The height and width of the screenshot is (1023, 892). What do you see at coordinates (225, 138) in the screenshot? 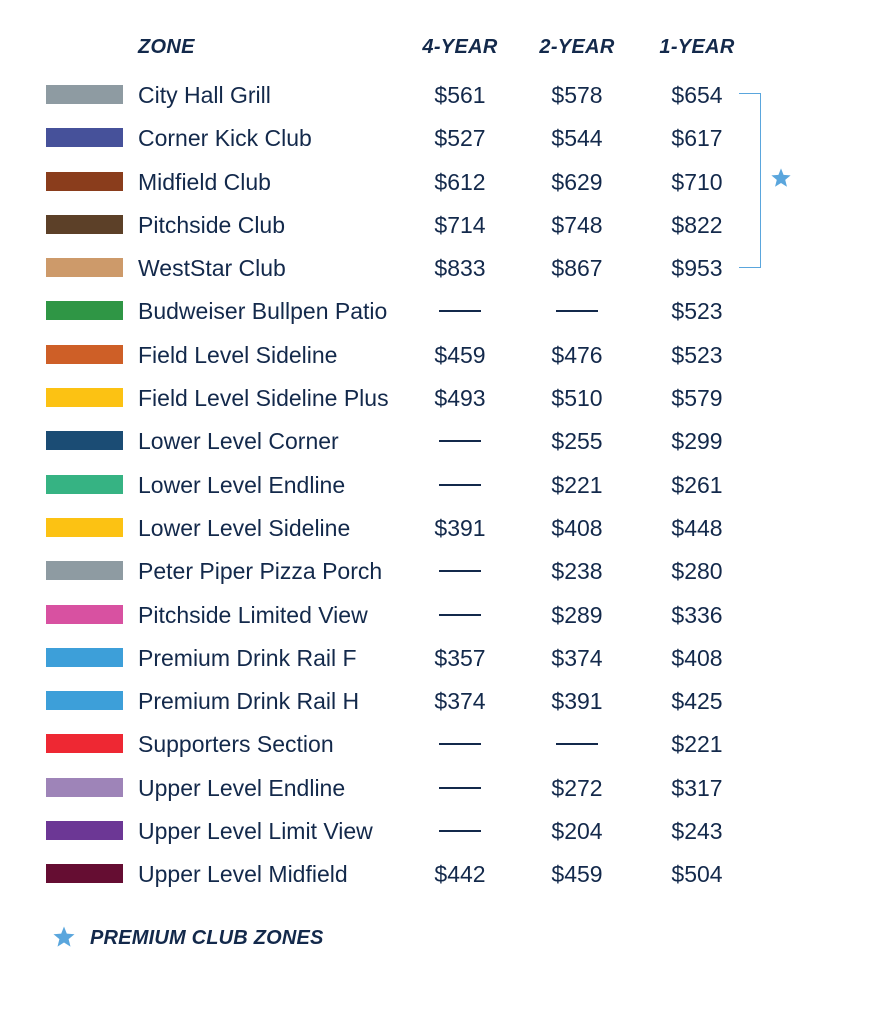
I see `zone-name: Corner Kick Club` at bounding box center [225, 138].